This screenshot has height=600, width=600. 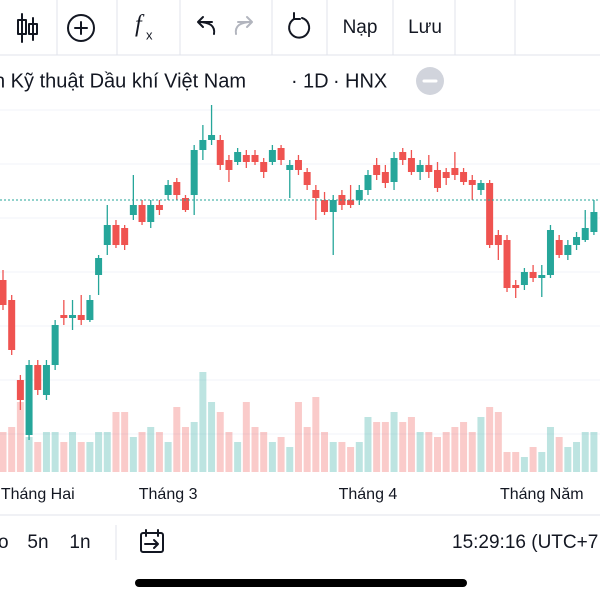 I want to click on add-indicator-icon, so click(x=81, y=28).